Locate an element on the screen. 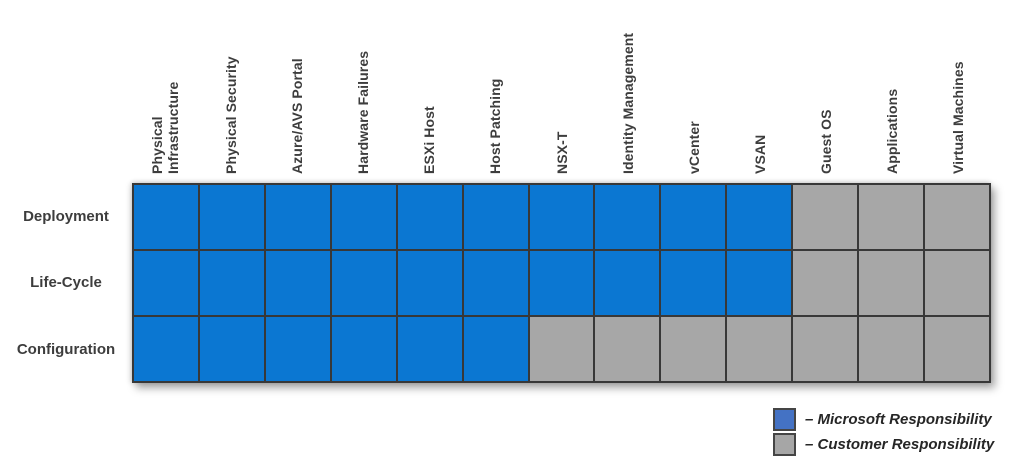  legend-label-customer: – Customer Responsibility is located at coordinates (900, 444).